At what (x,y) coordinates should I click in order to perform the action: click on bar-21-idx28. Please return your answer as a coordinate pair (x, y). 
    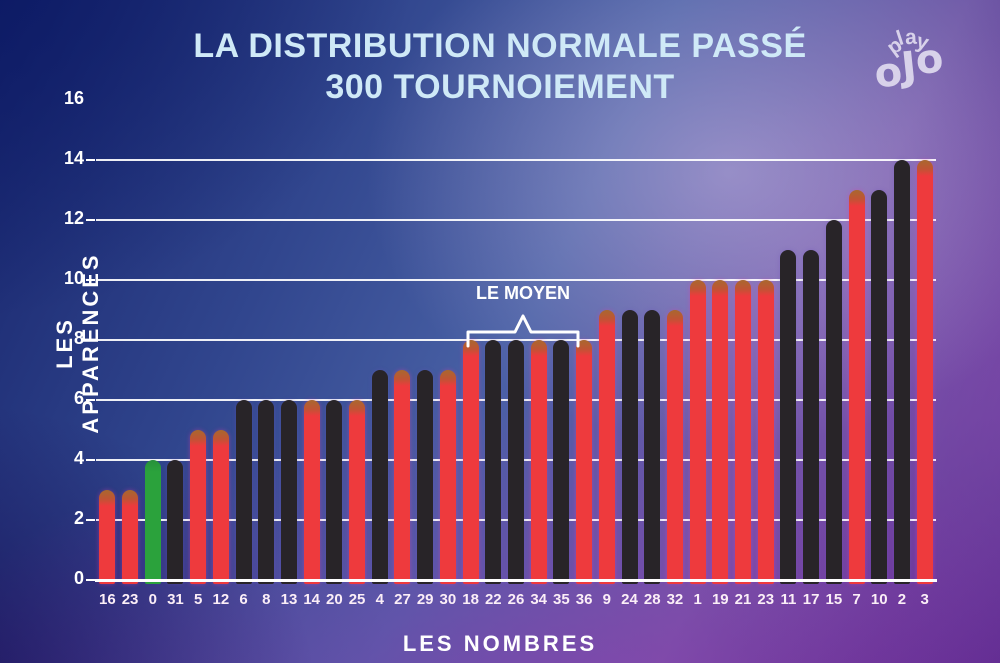
    Looking at the image, I should click on (743, 432).